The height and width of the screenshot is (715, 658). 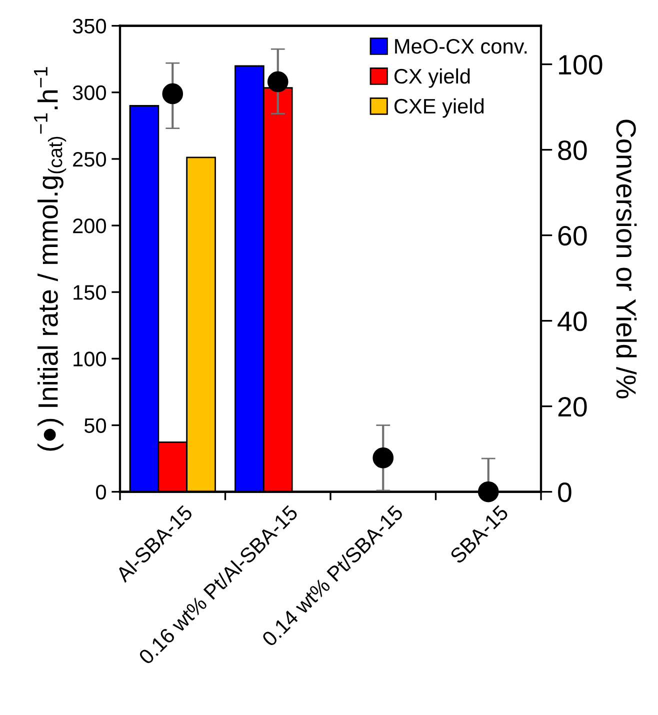 I want to click on y-tick-label: 200, so click(x=89, y=226).